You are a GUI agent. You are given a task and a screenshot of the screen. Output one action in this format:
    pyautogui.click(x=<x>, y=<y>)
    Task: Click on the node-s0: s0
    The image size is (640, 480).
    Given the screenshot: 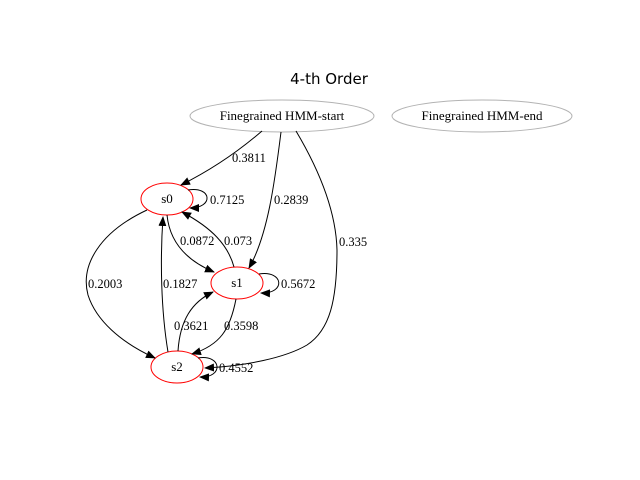 What is the action you would take?
    pyautogui.click(x=167, y=199)
    